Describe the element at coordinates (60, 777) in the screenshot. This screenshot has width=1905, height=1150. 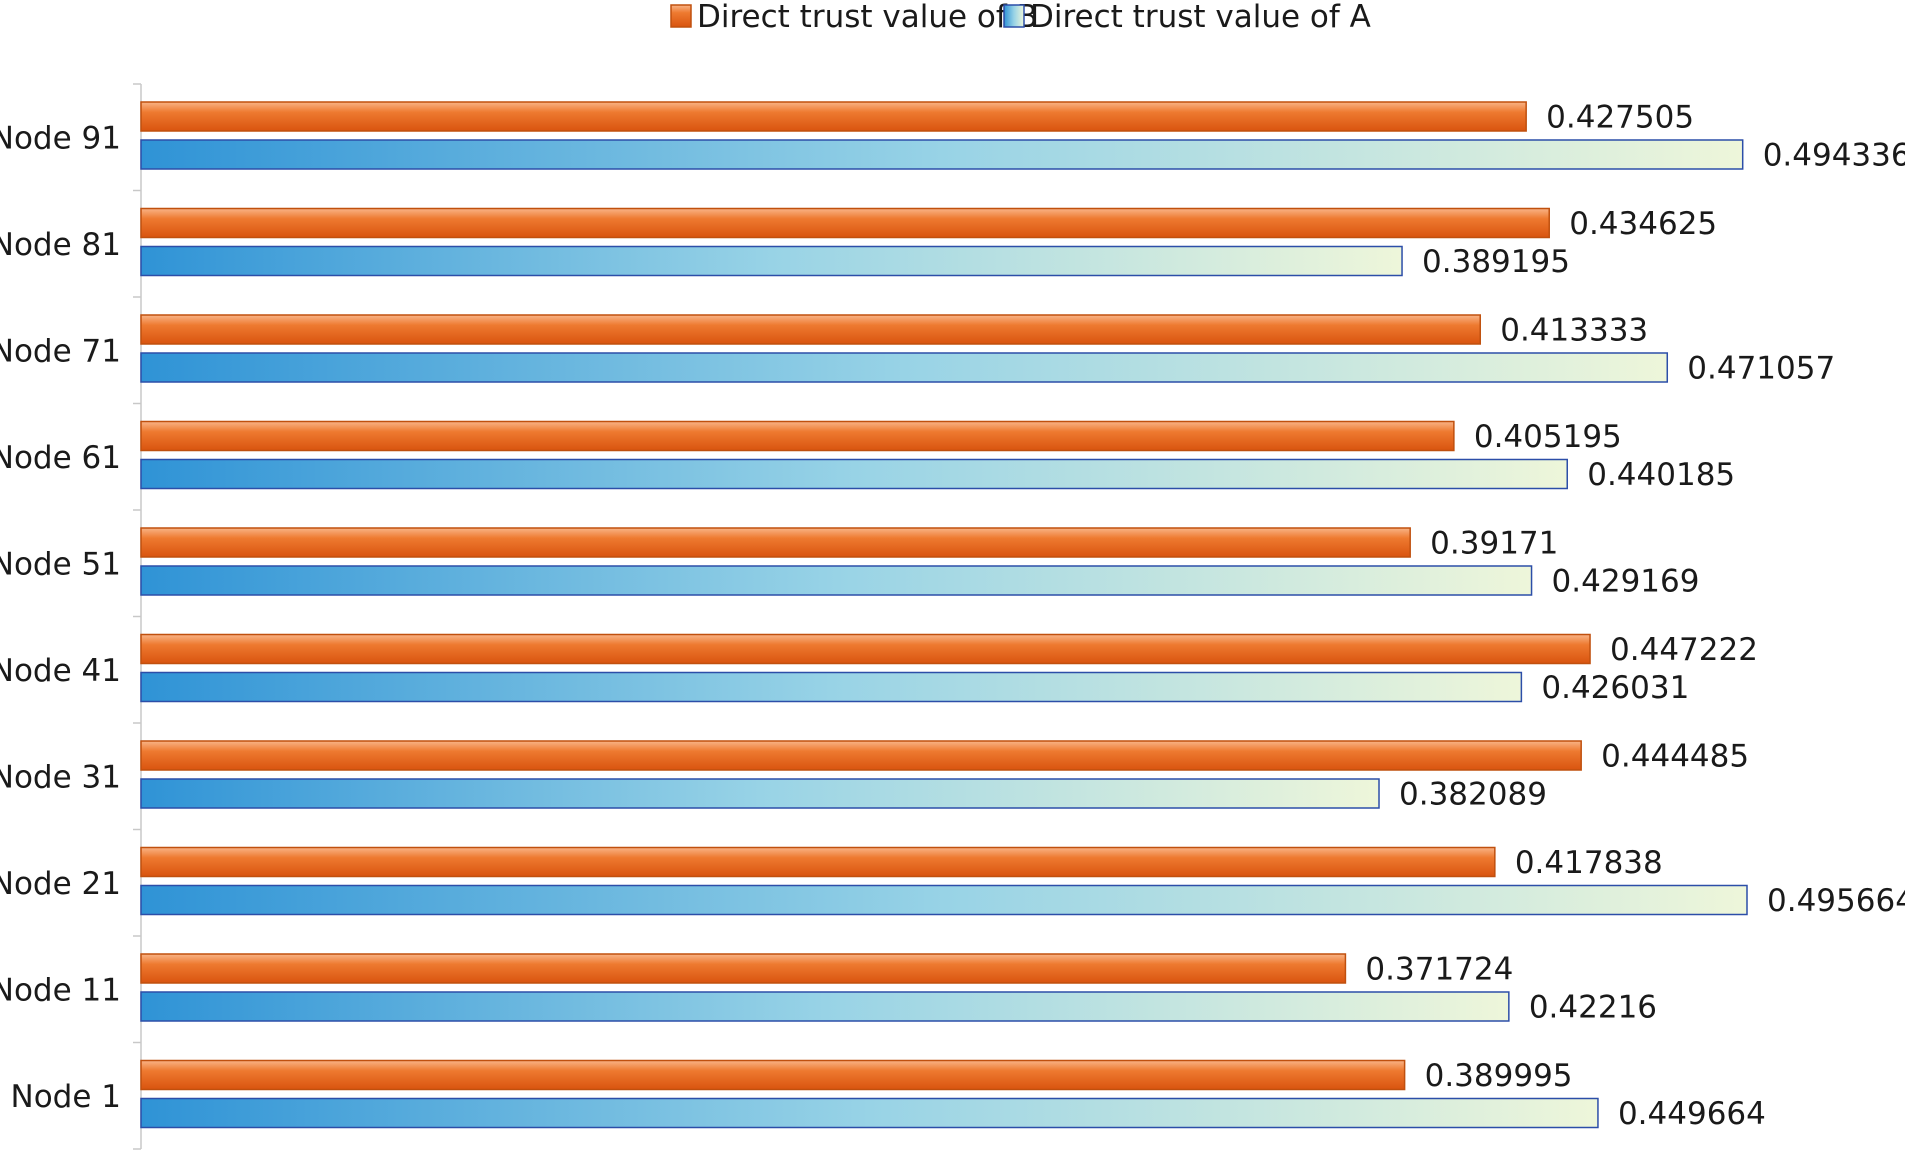
I see `category-label: Node 31` at that location.